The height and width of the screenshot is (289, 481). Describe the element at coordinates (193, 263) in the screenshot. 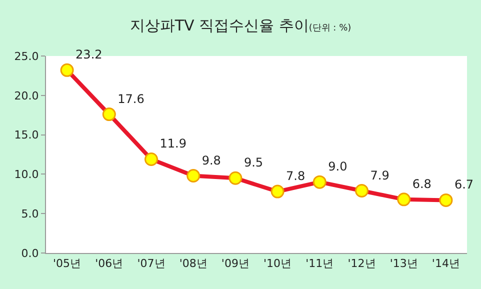

I see `x-tick-label: '08년` at that location.